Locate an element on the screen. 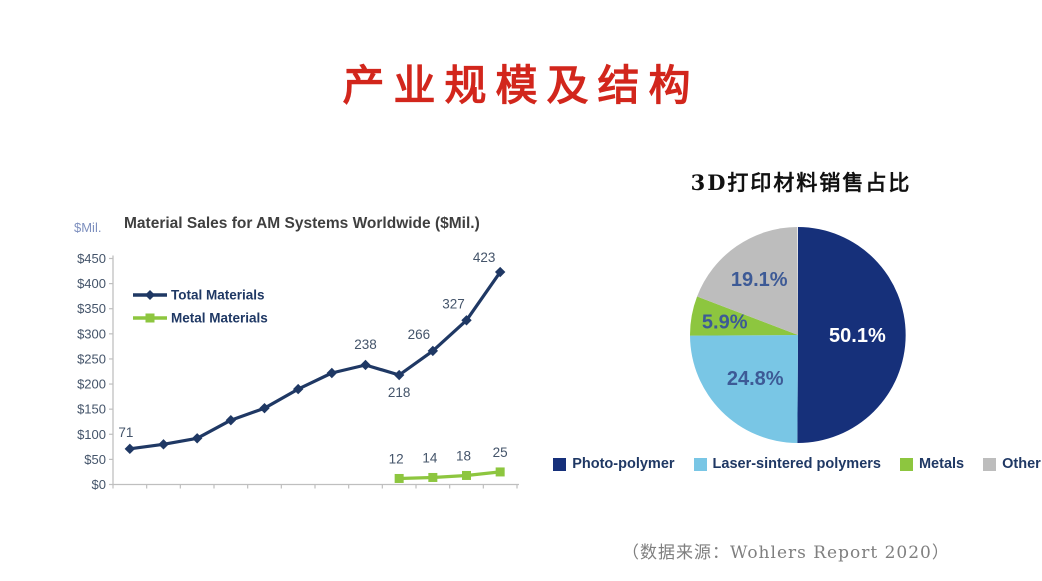 This screenshot has width=1042, height=581. data-point-label: 71 is located at coordinates (125, 432).